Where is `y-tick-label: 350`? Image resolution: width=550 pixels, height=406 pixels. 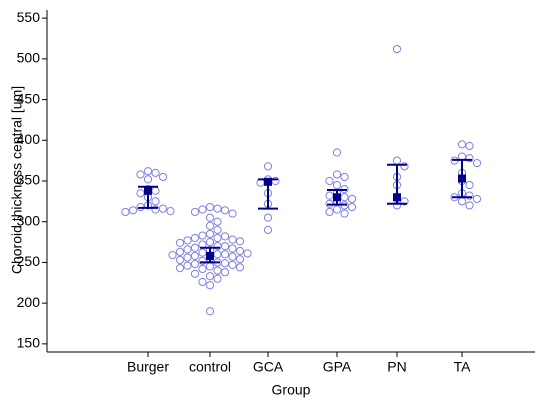
y-tick-label: 350 is located at coordinates (29, 180).